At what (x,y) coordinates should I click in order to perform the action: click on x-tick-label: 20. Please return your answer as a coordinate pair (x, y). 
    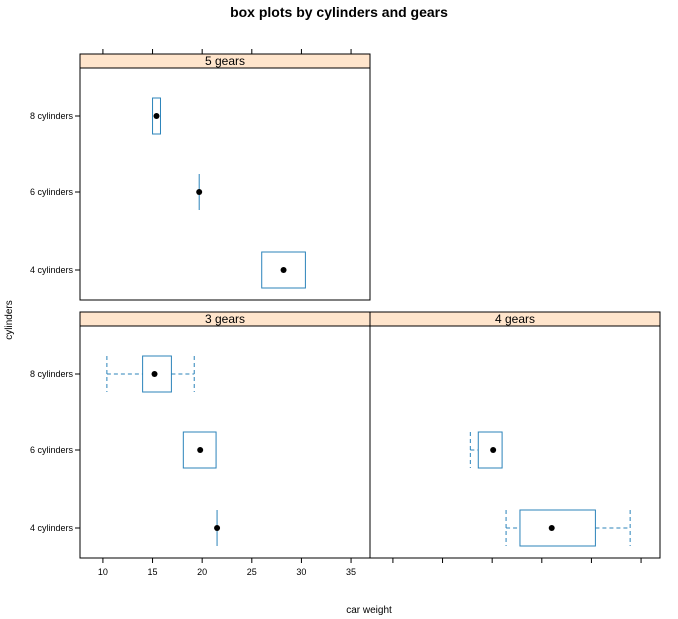
    Looking at the image, I should click on (202, 572).